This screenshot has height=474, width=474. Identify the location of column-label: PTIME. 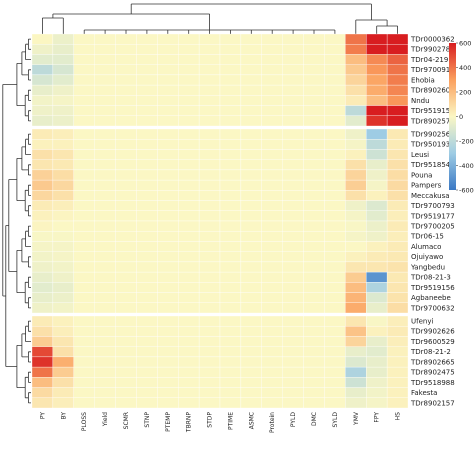
(230, 421).